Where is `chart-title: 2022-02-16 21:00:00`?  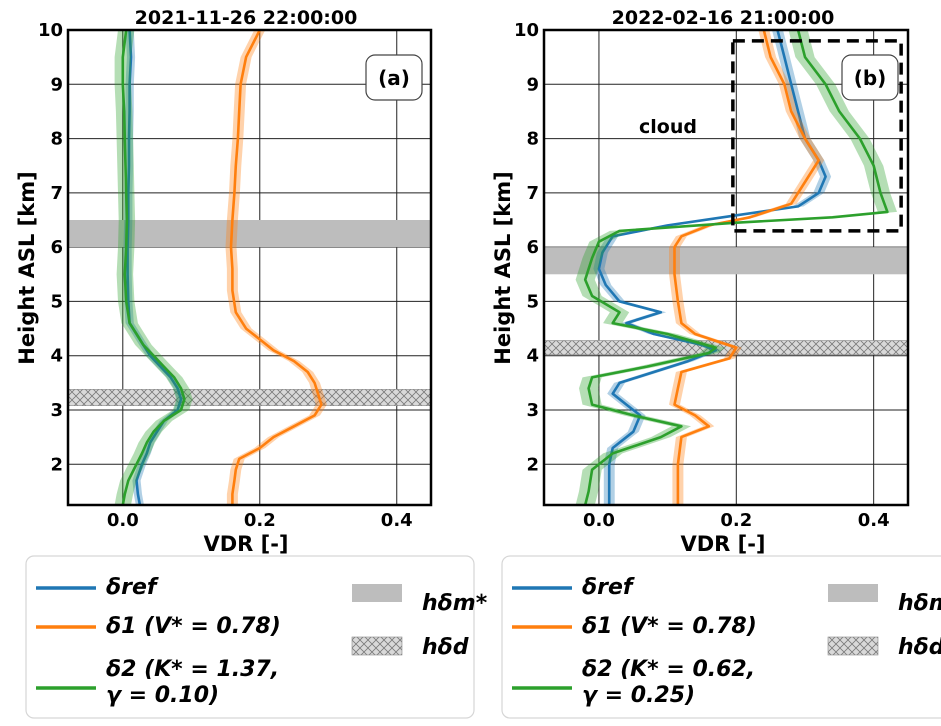
chart-title: 2022-02-16 21:00:00 is located at coordinates (723, 18).